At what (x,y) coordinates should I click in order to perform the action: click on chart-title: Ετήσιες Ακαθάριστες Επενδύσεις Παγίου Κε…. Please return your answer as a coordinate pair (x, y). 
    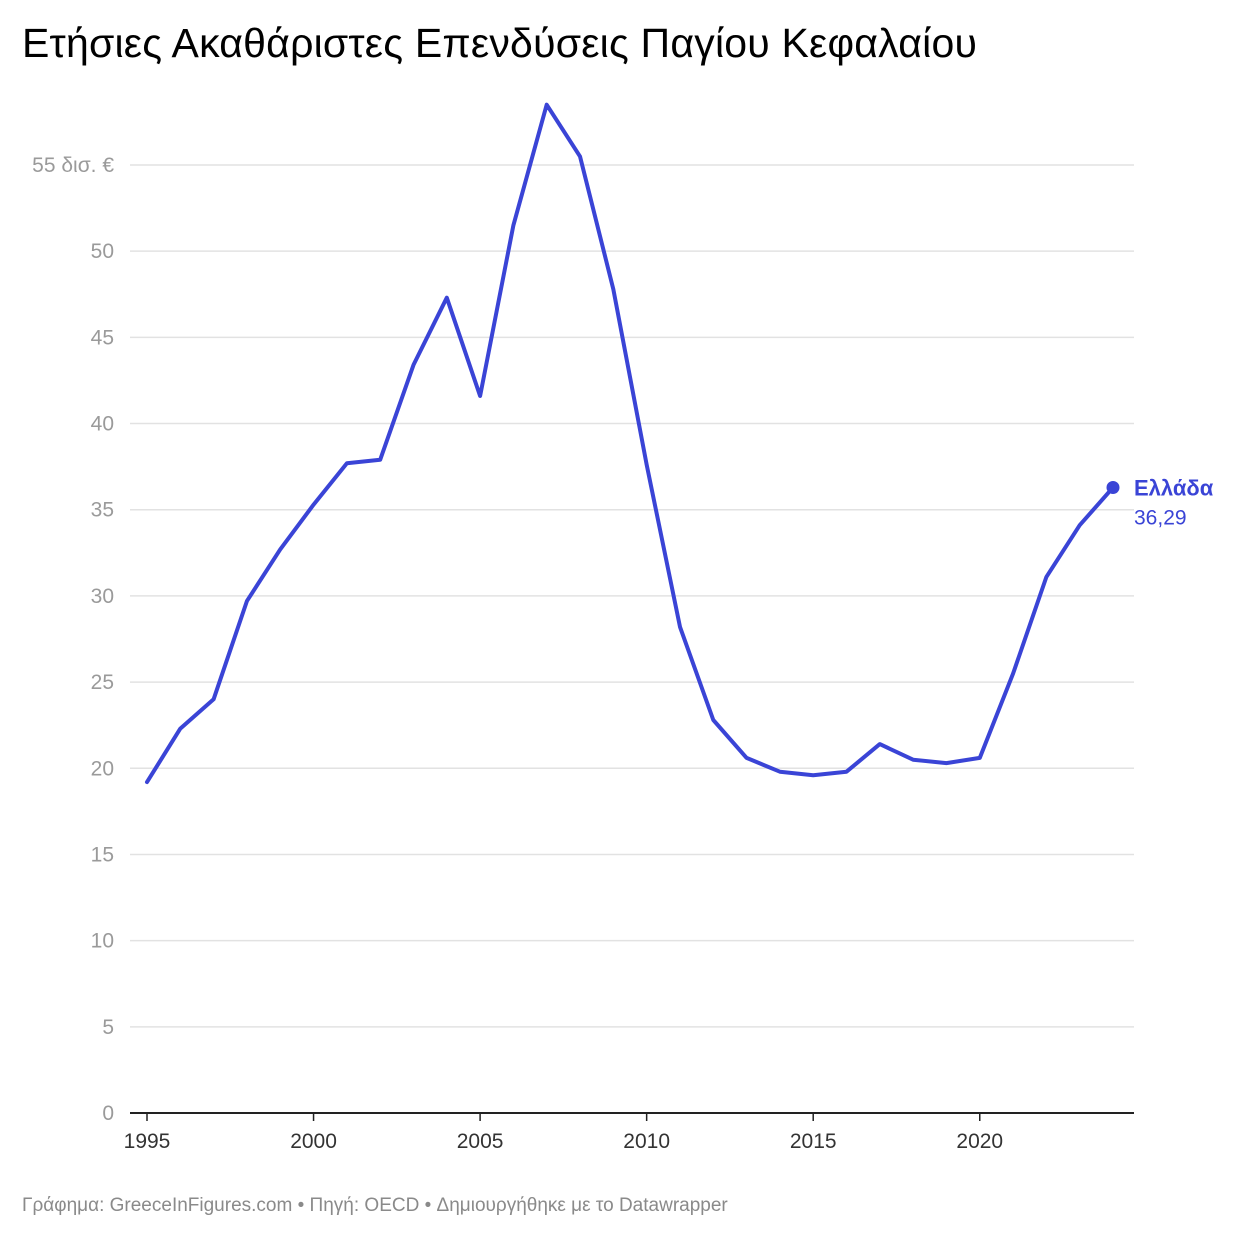
    Looking at the image, I should click on (500, 43).